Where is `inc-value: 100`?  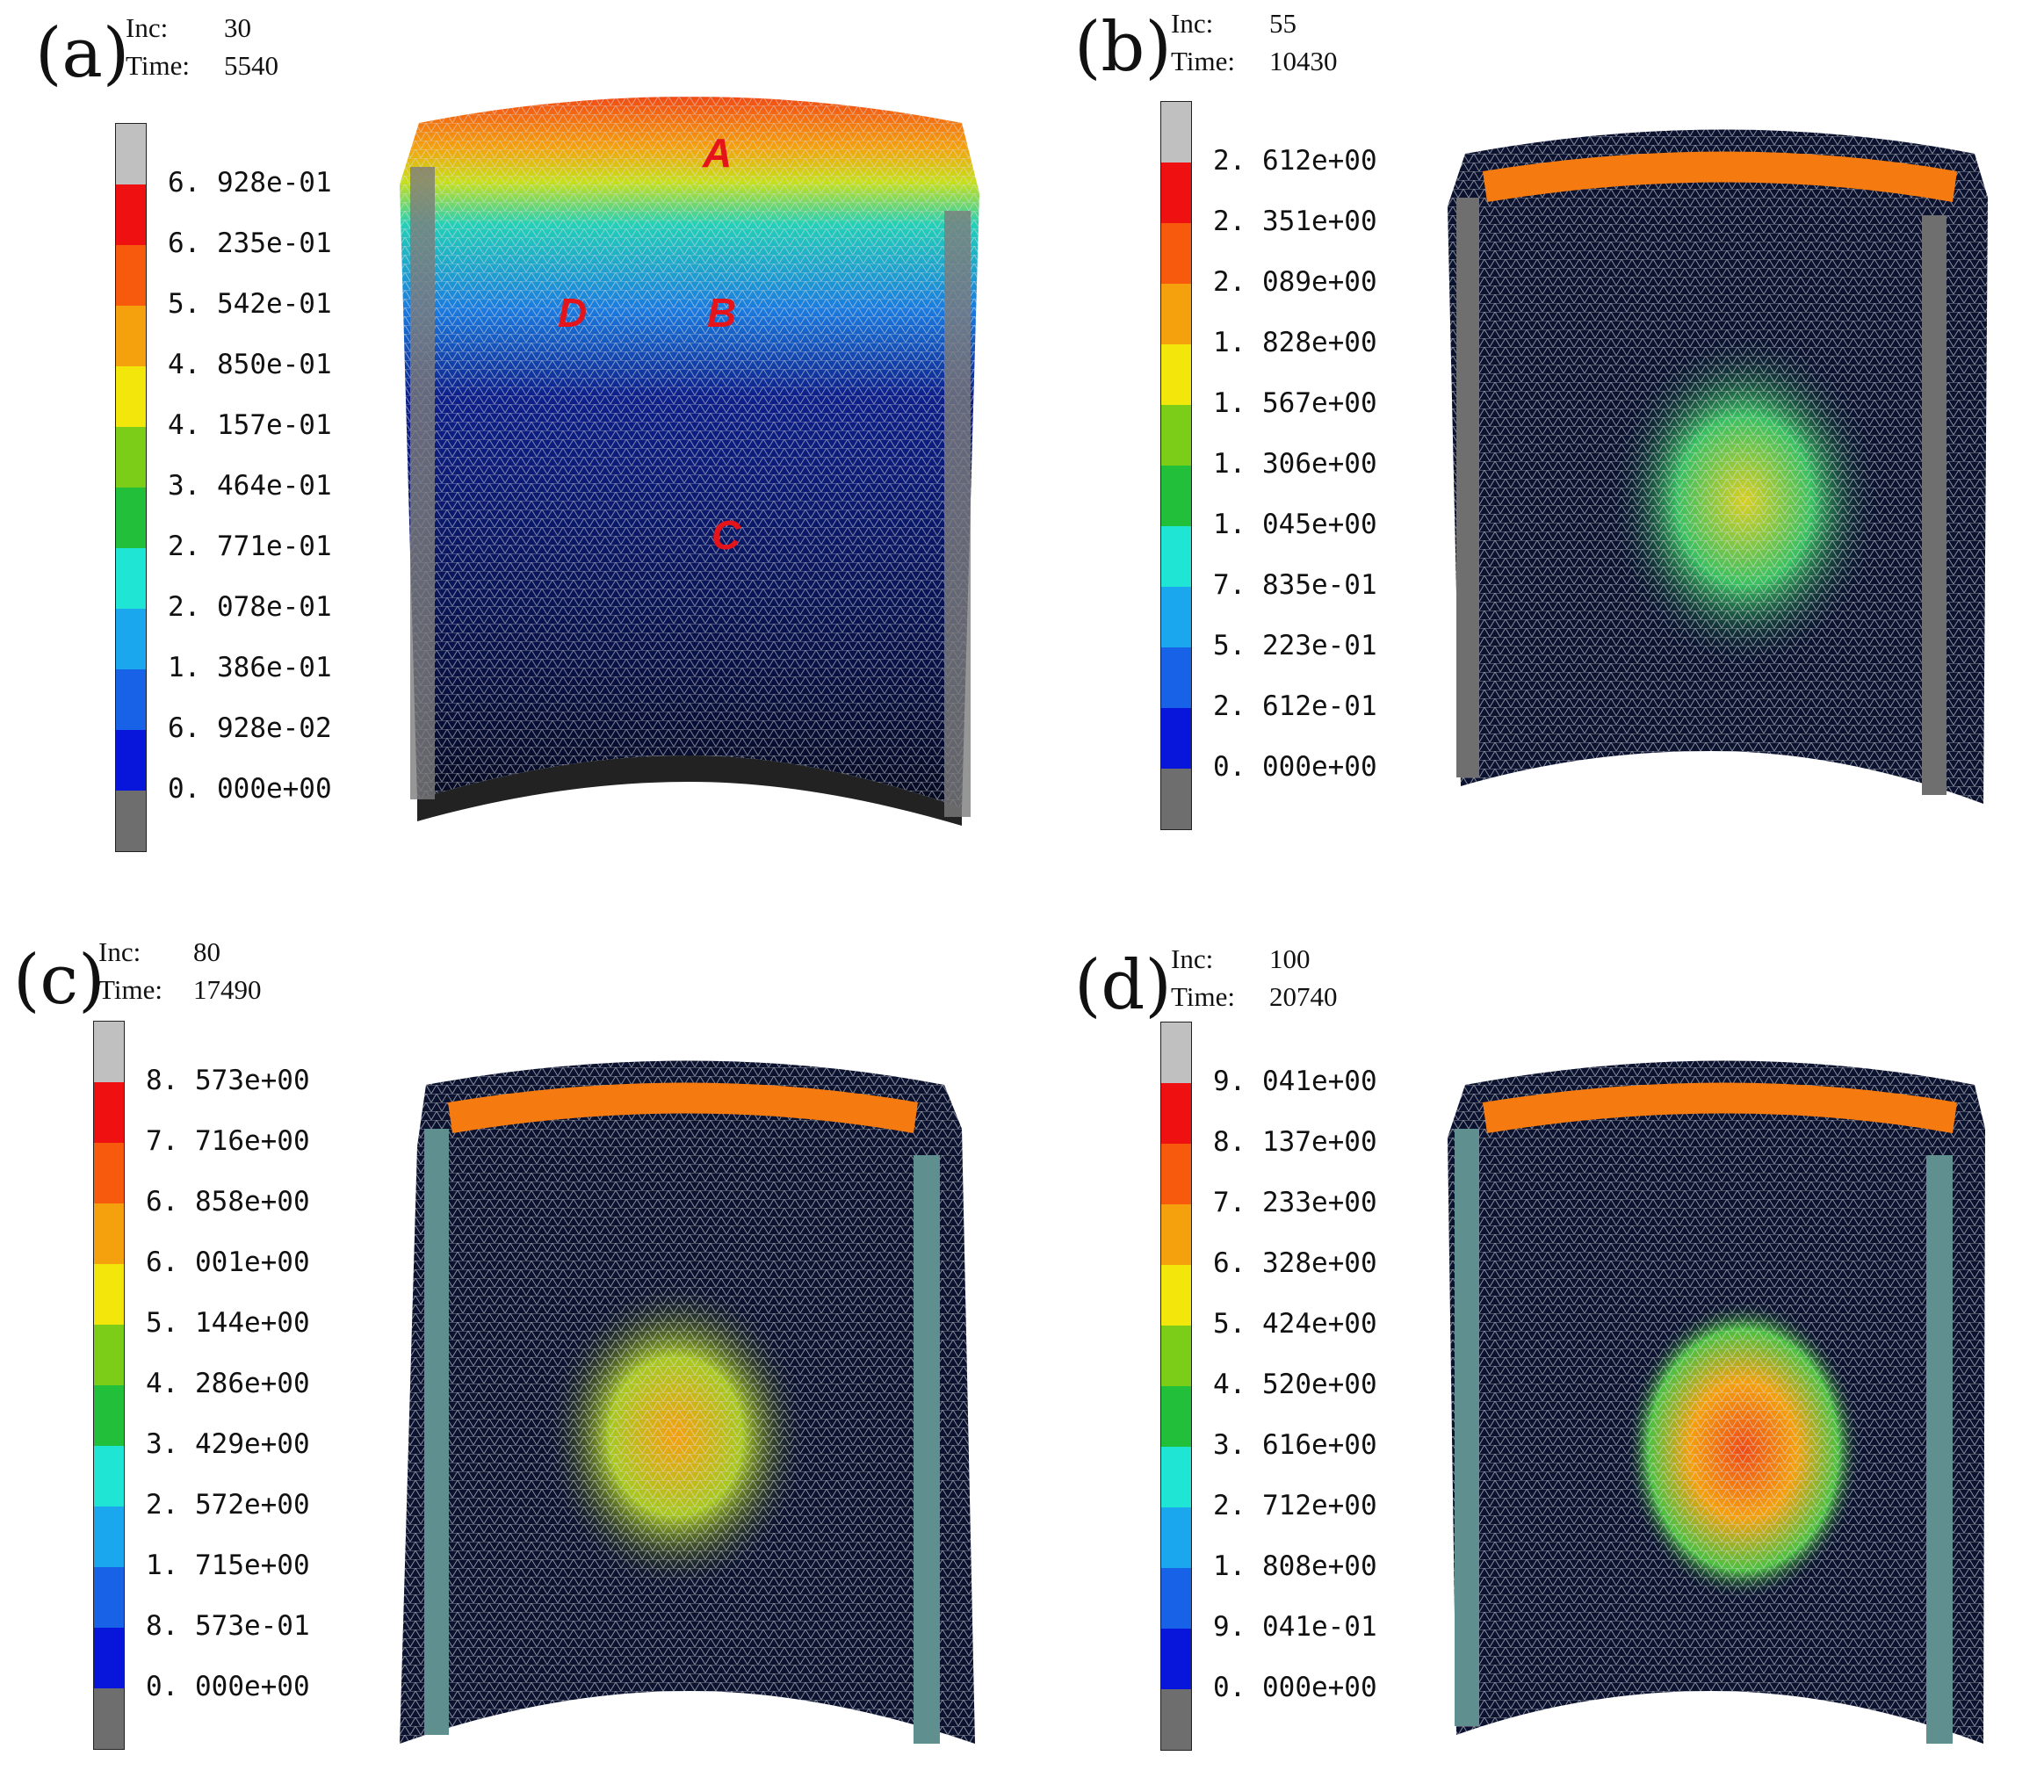
inc-value: 100 is located at coordinates (1290, 959).